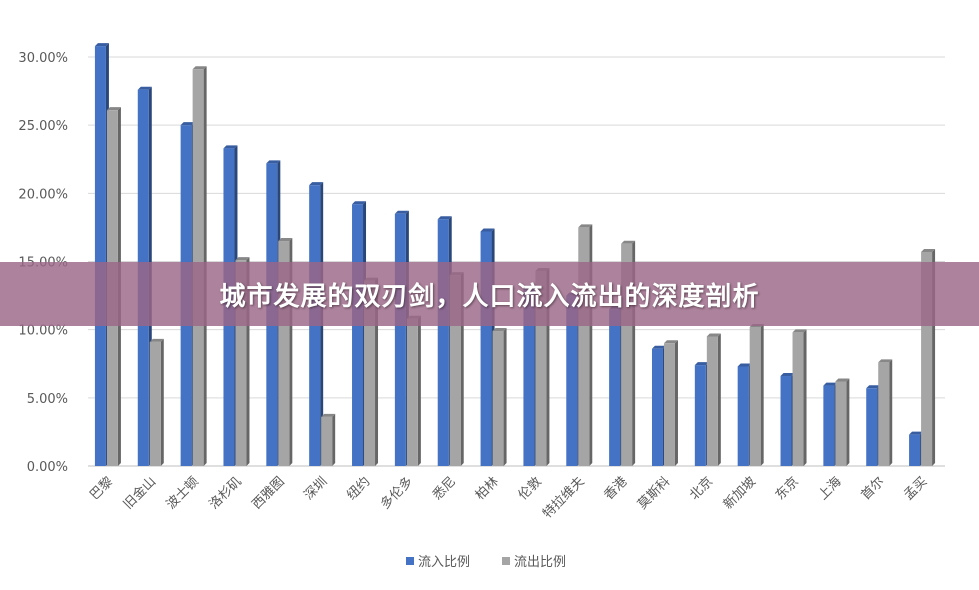  I want to click on y-tick-label: 0.00%, so click(47, 467).